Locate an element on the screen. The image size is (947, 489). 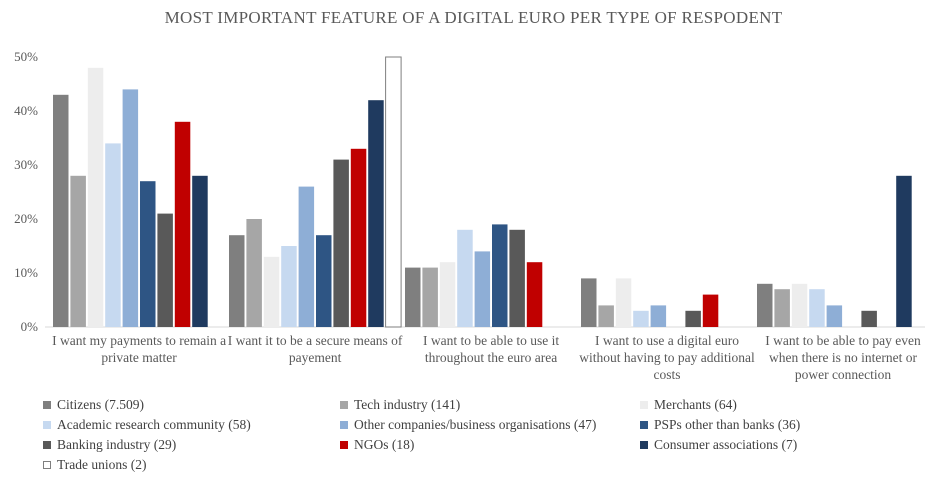
y-tick-label: 0% is located at coordinates (30, 326).